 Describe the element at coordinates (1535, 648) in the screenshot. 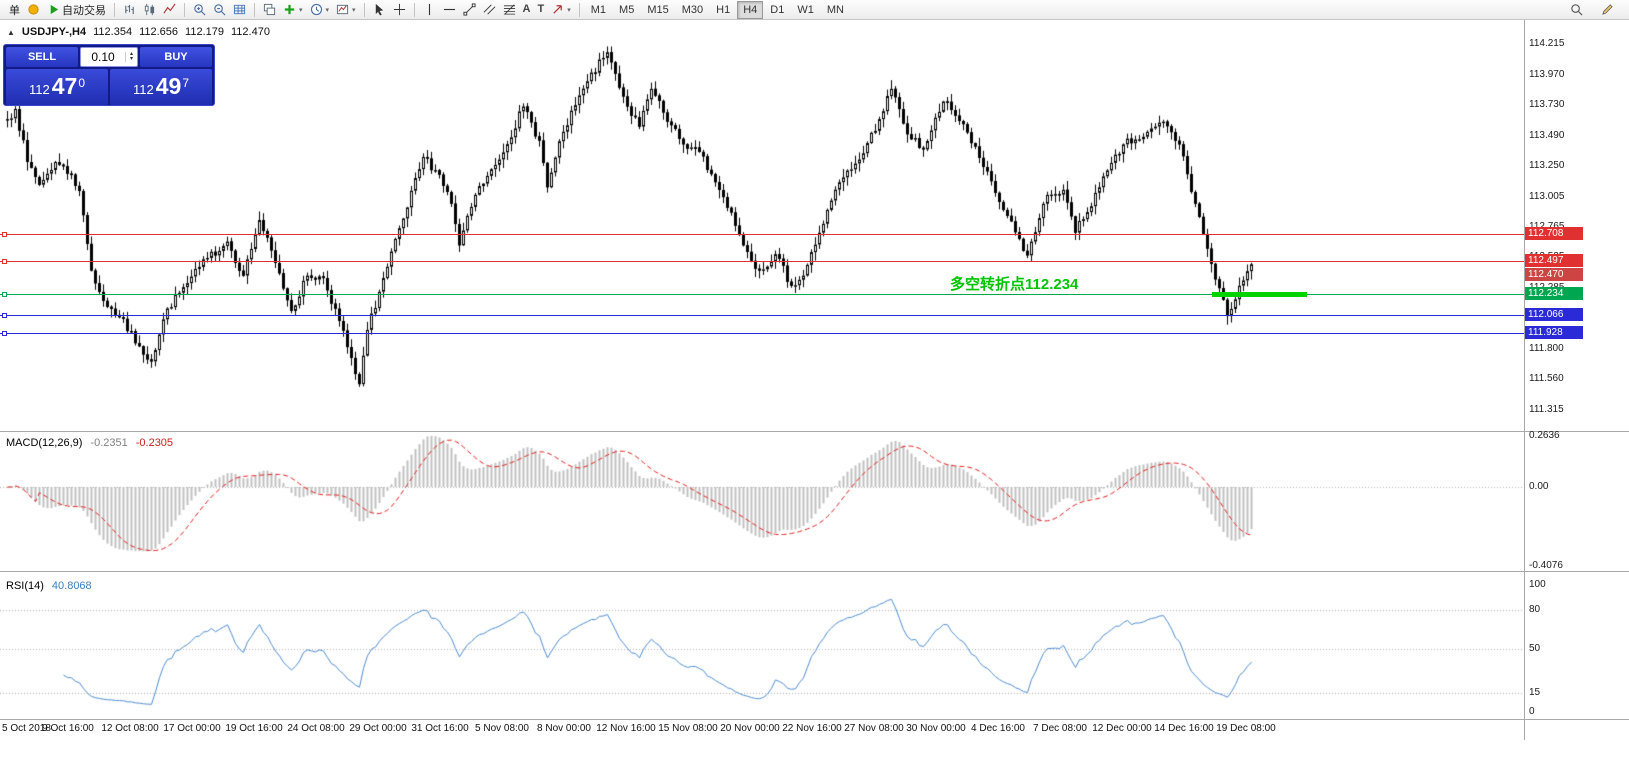

I see `rsi-scale-label: 50` at that location.